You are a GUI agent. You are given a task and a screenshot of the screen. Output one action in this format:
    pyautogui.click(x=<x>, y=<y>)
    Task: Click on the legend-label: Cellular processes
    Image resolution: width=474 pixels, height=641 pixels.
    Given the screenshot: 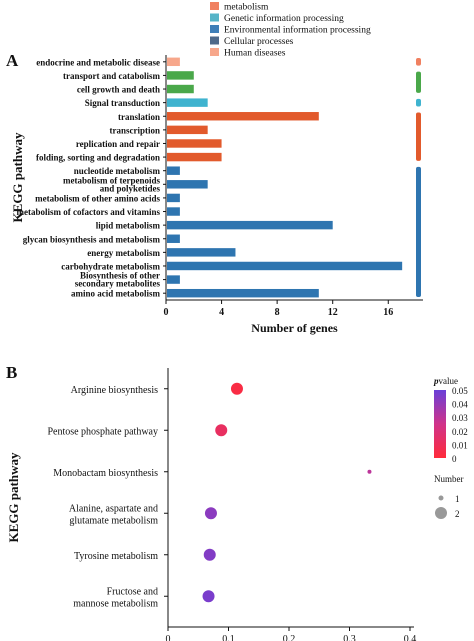 What is the action you would take?
    pyautogui.click(x=259, y=42)
    